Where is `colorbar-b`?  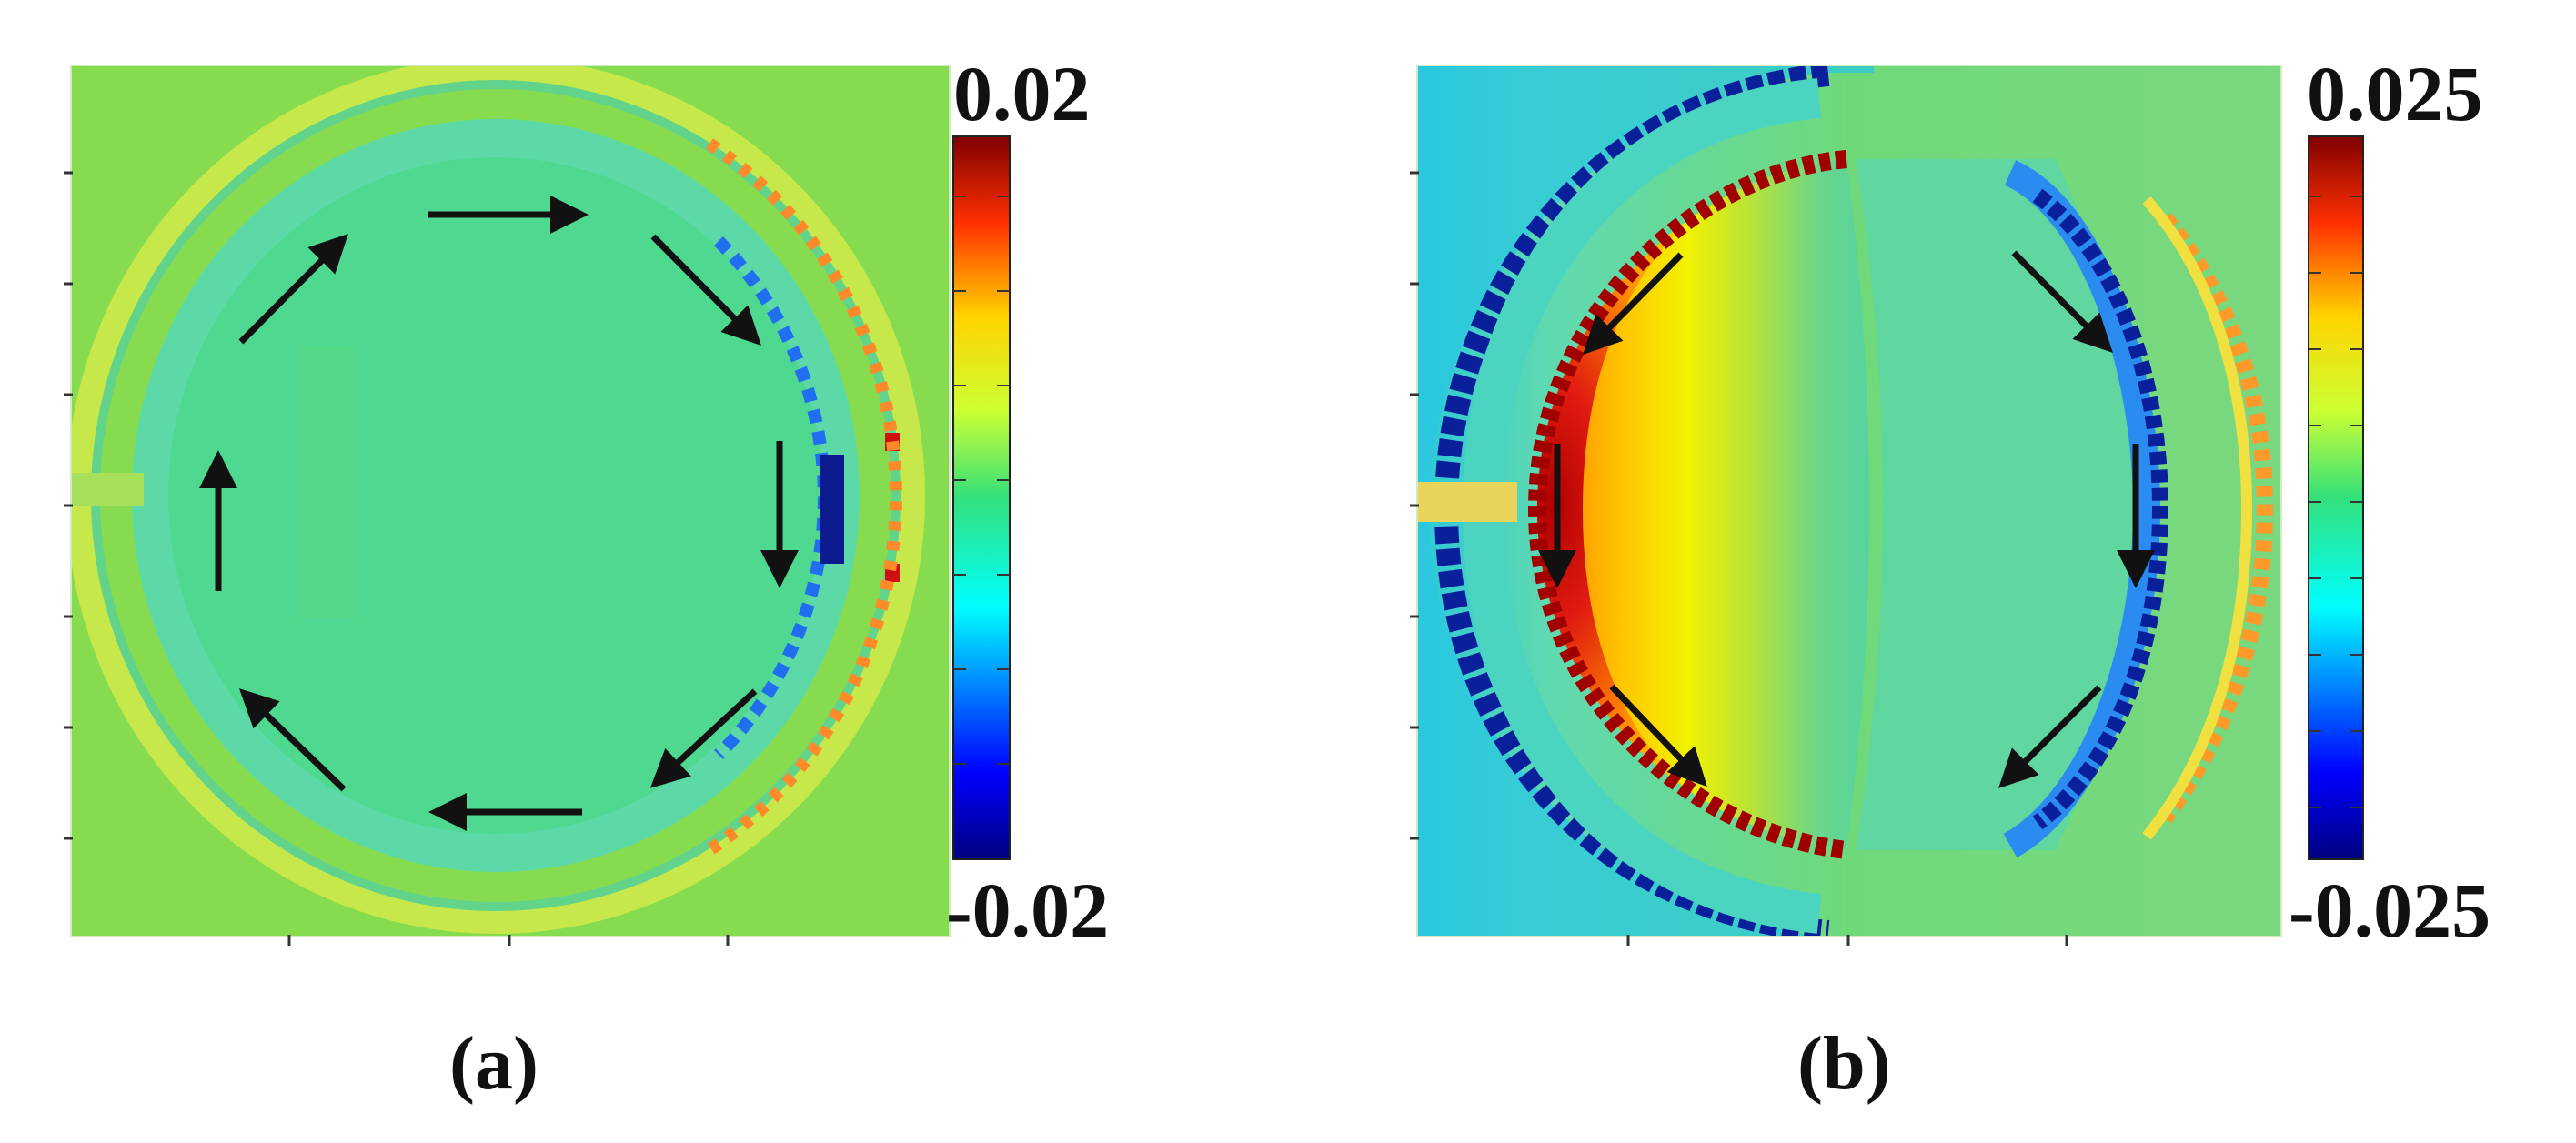
colorbar-b is located at coordinates (2336, 497).